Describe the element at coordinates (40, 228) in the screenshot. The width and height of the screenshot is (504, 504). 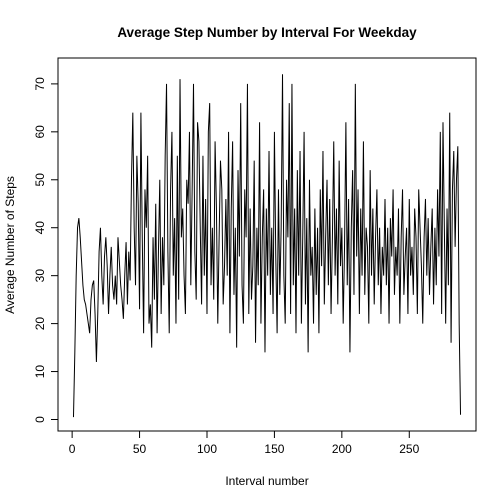
I see `y-tick-label: 40` at that location.